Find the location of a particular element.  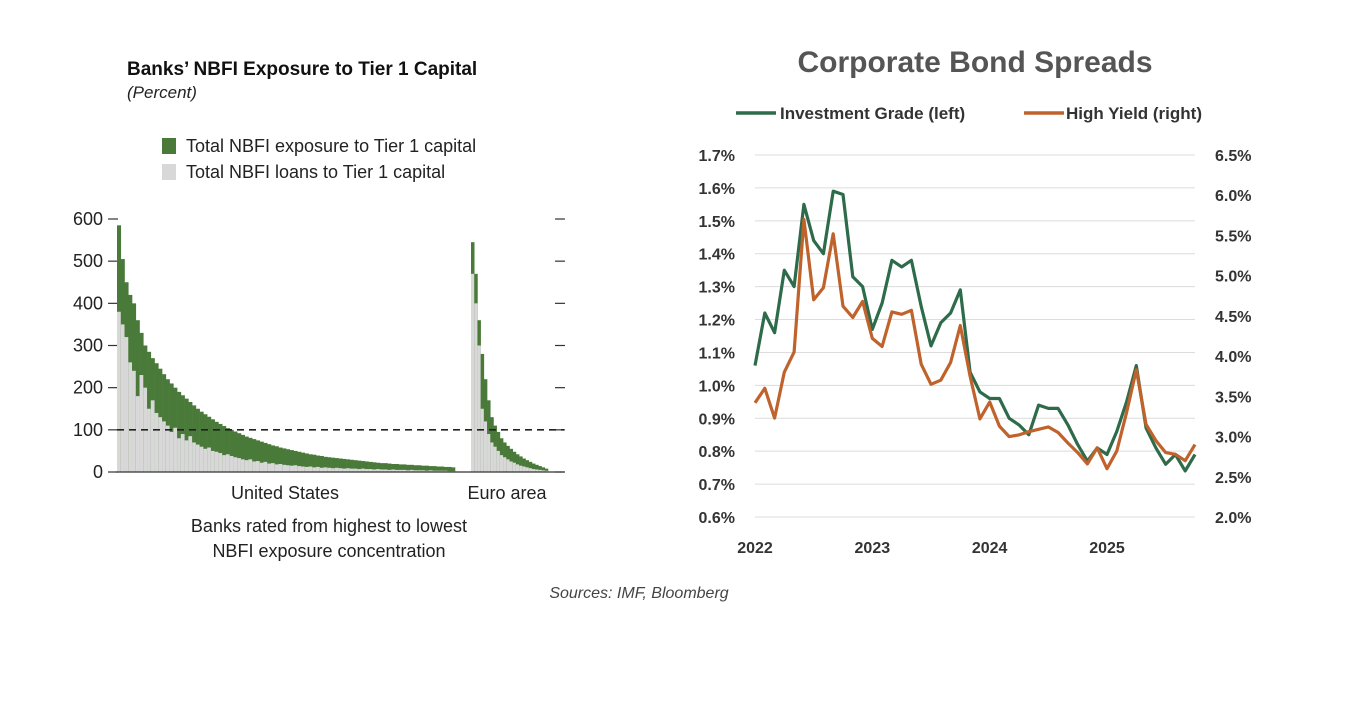

nbfi-y-axis: 0 100 200 300 400 500 600 is located at coordinates (319, 345).